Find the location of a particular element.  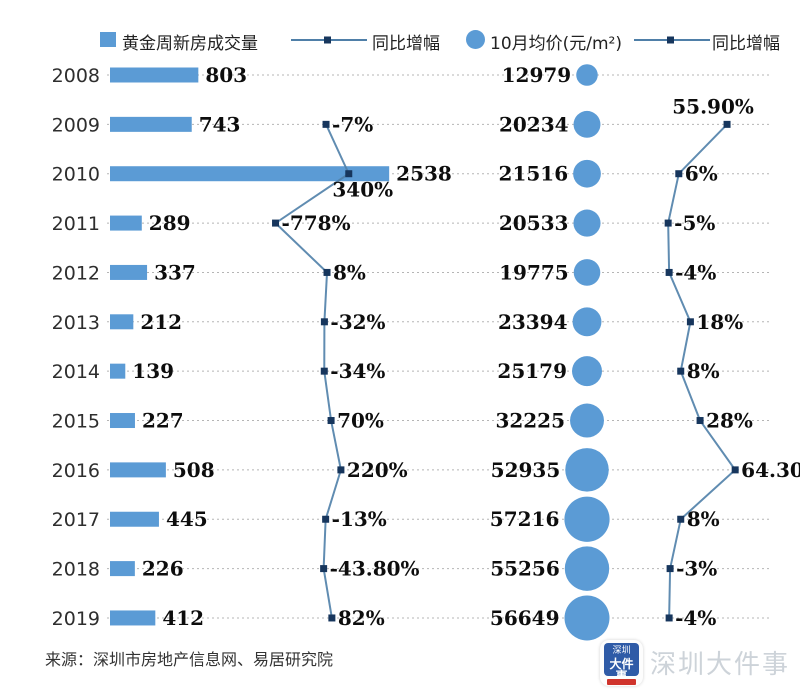

volume-value-label: 803 is located at coordinates (226, 75).